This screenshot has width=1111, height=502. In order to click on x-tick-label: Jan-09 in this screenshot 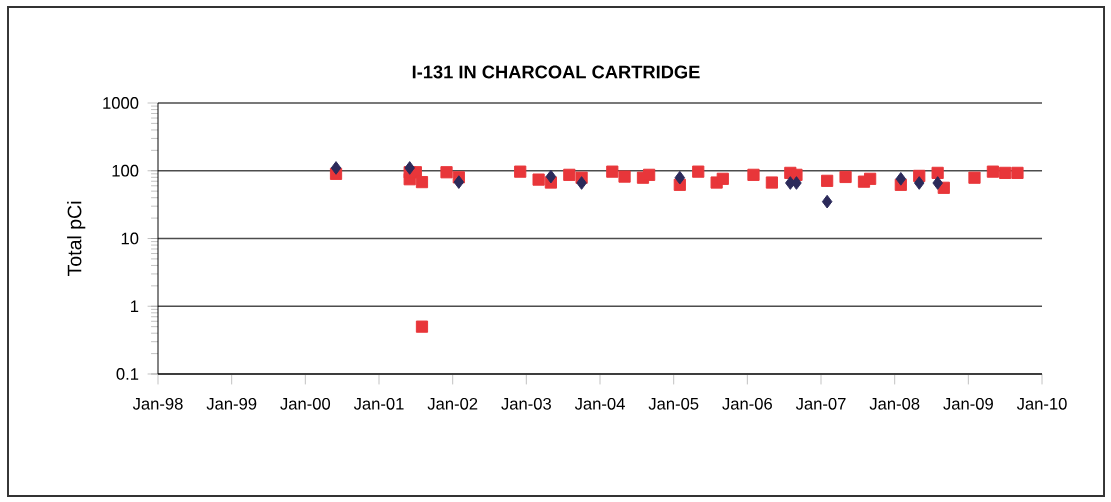, I will do `click(968, 403)`.